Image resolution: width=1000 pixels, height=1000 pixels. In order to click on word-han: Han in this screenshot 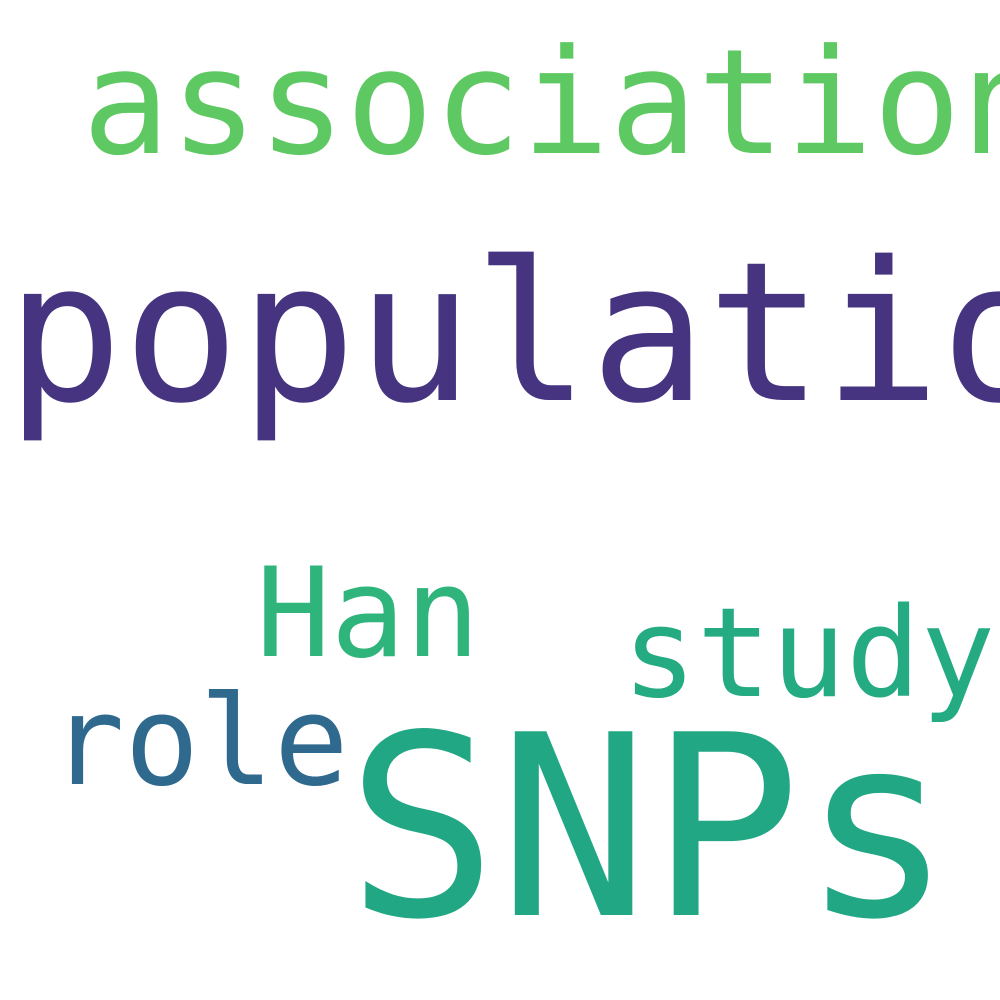, I will do `click(368, 614)`.